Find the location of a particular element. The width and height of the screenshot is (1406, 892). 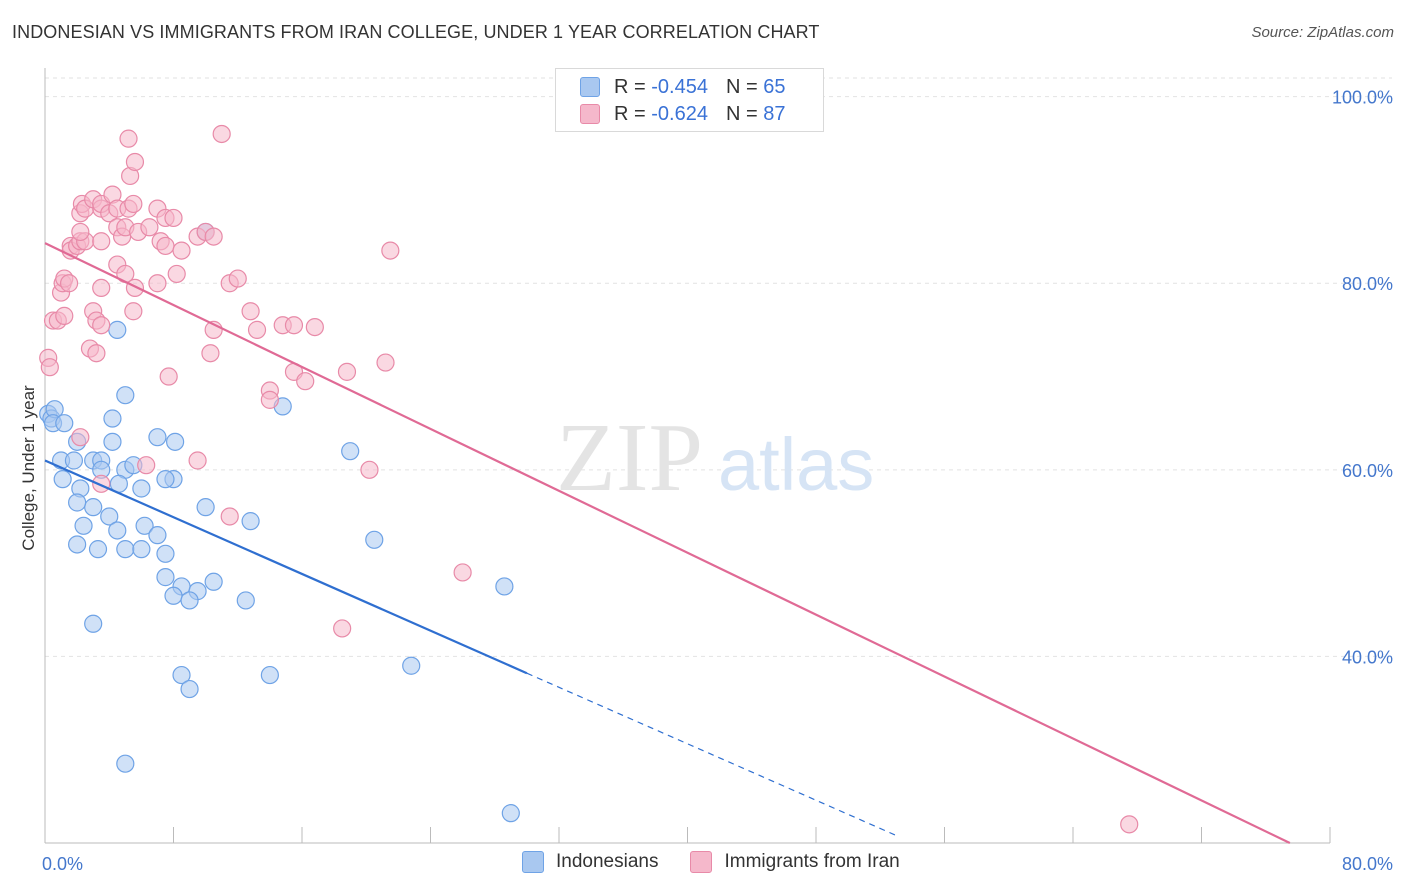

y-tick-label: 40.0% is located at coordinates (1367, 657).